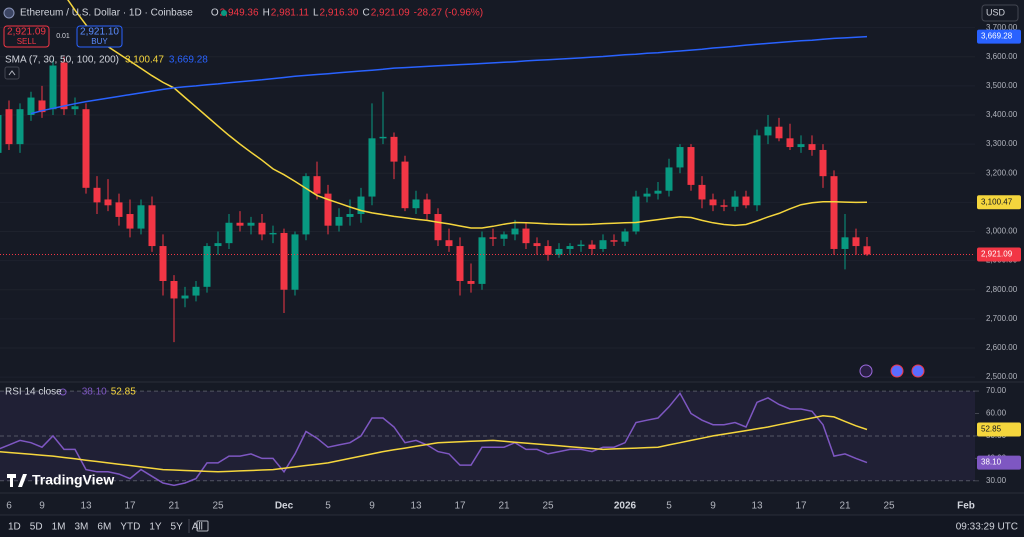 The image size is (1024, 537). I want to click on currency: USD, so click(996, 12).